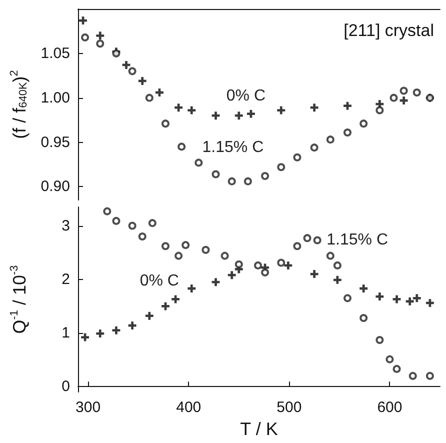 Image resolution: width=446 pixels, height=443 pixels. Describe the element at coordinates (88, 407) in the screenshot. I see `x-tick-label: 300` at that location.